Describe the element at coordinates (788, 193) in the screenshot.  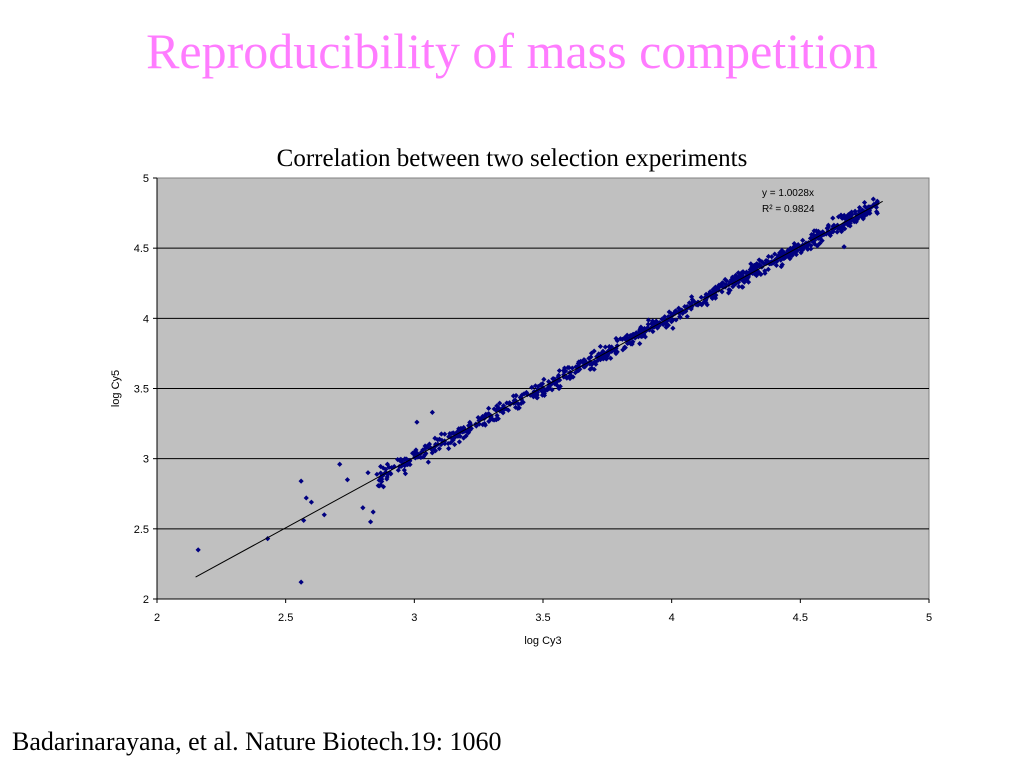
I see `trendline-equation: y = 1.0028x` at that location.